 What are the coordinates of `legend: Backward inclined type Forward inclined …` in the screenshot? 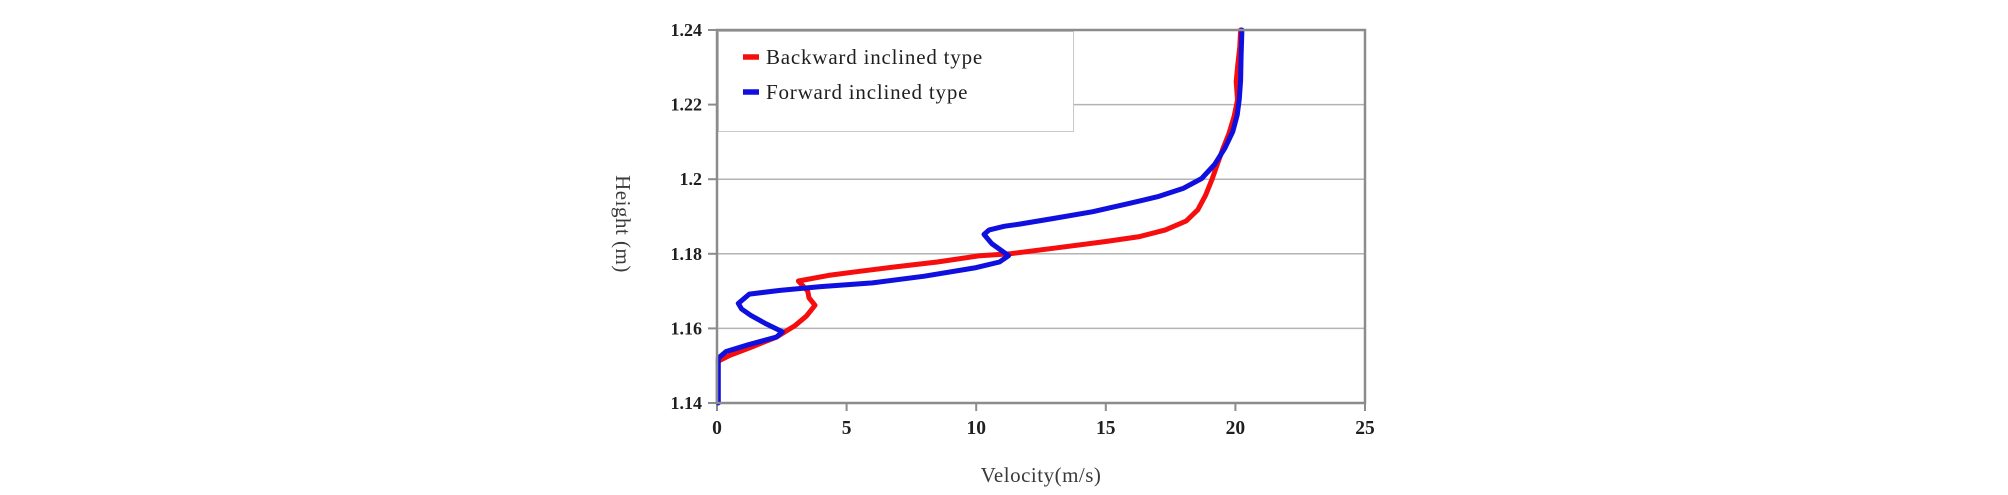 It's located at (863, 74).